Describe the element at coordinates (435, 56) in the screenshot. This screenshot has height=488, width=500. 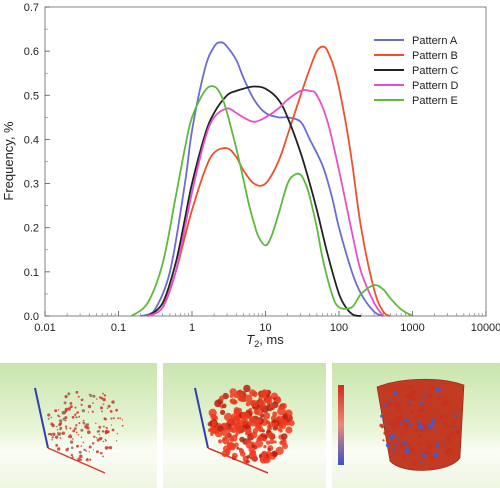
I see `legend-label: Pattern B` at that location.